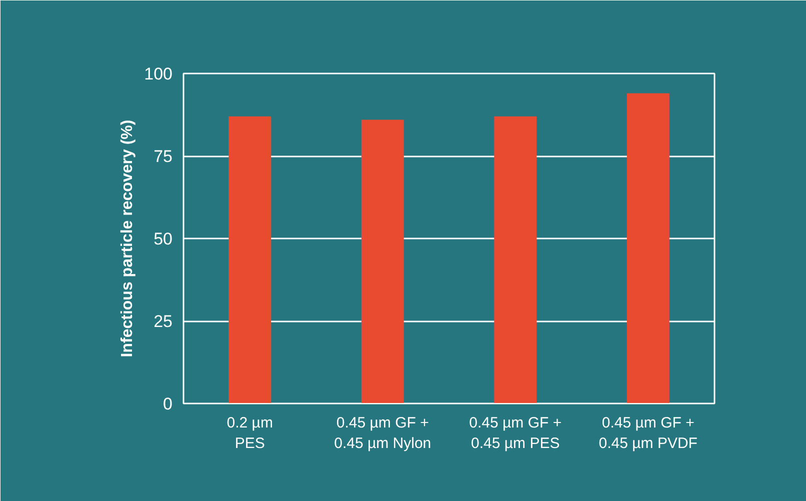 The width and height of the screenshot is (806, 501). I want to click on x-tick-label: 0.45 µm GF + 0.45 µm PVDF, so click(648, 433).